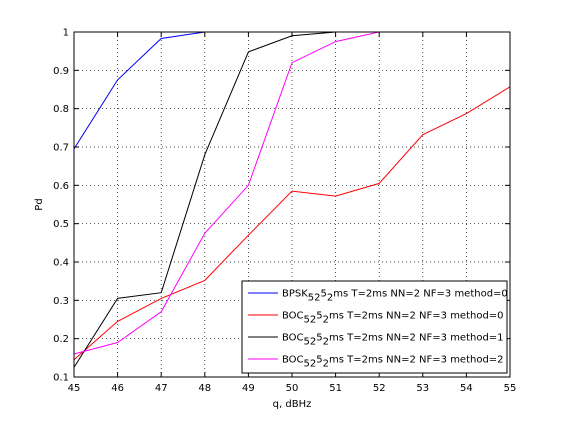  What do you see at coordinates (61, 71) in the screenshot?
I see `y-tick-label: 0.9` at bounding box center [61, 71].